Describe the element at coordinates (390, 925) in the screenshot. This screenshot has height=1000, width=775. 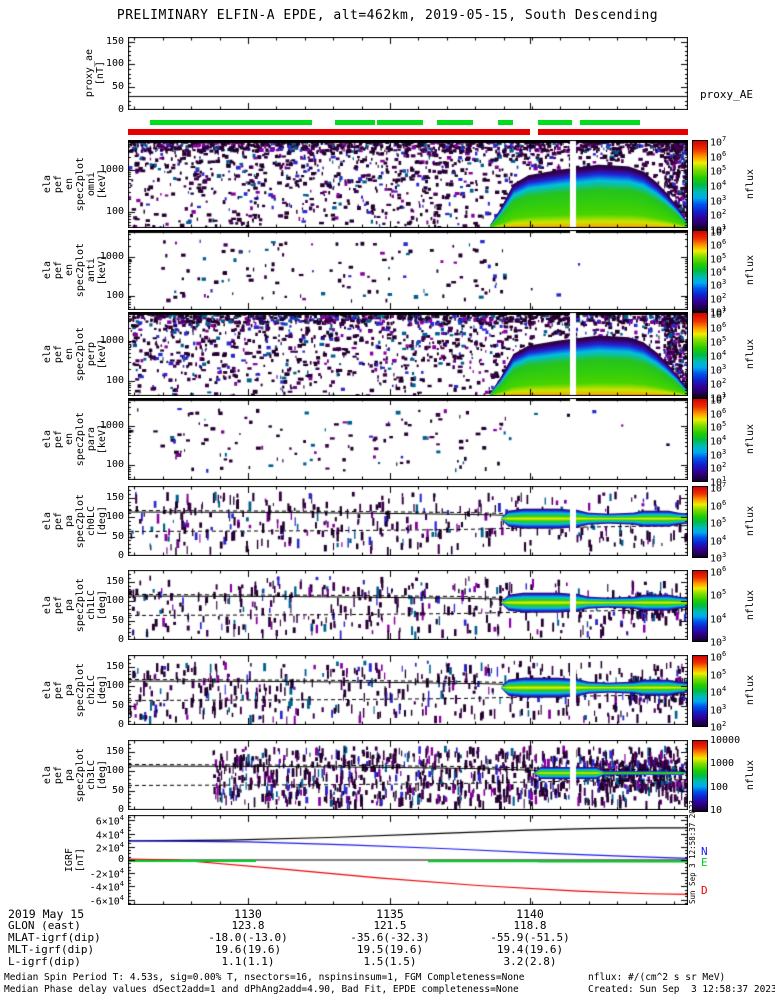
I see `bottom-row-value: 121.5` at that location.